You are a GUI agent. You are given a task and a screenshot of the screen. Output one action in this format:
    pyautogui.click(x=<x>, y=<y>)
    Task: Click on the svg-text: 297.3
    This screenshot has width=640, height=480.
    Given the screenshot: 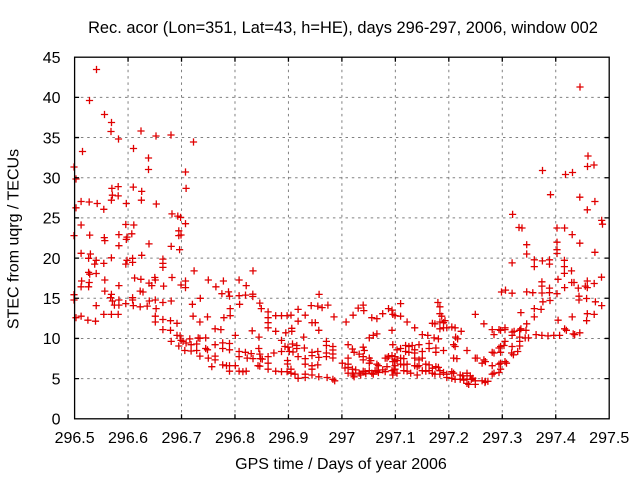 What is the action you would take?
    pyautogui.click(x=502, y=438)
    